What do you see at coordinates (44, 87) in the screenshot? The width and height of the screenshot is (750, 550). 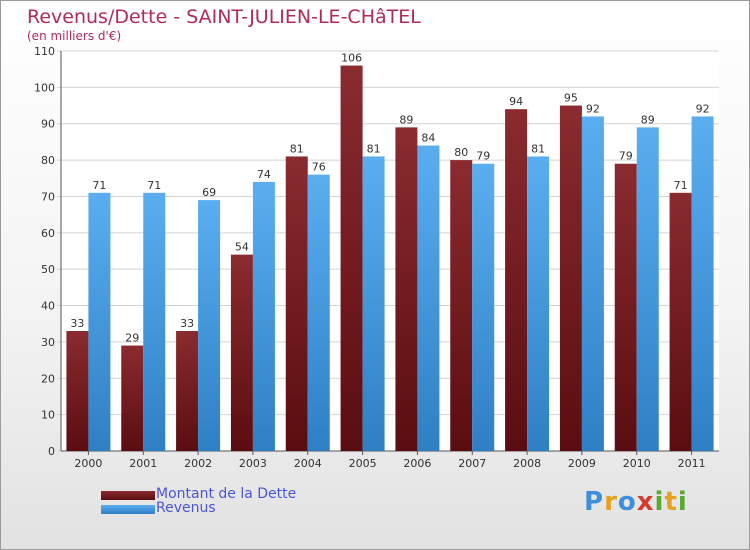 I see `y-tick-label: 100` at bounding box center [44, 87].